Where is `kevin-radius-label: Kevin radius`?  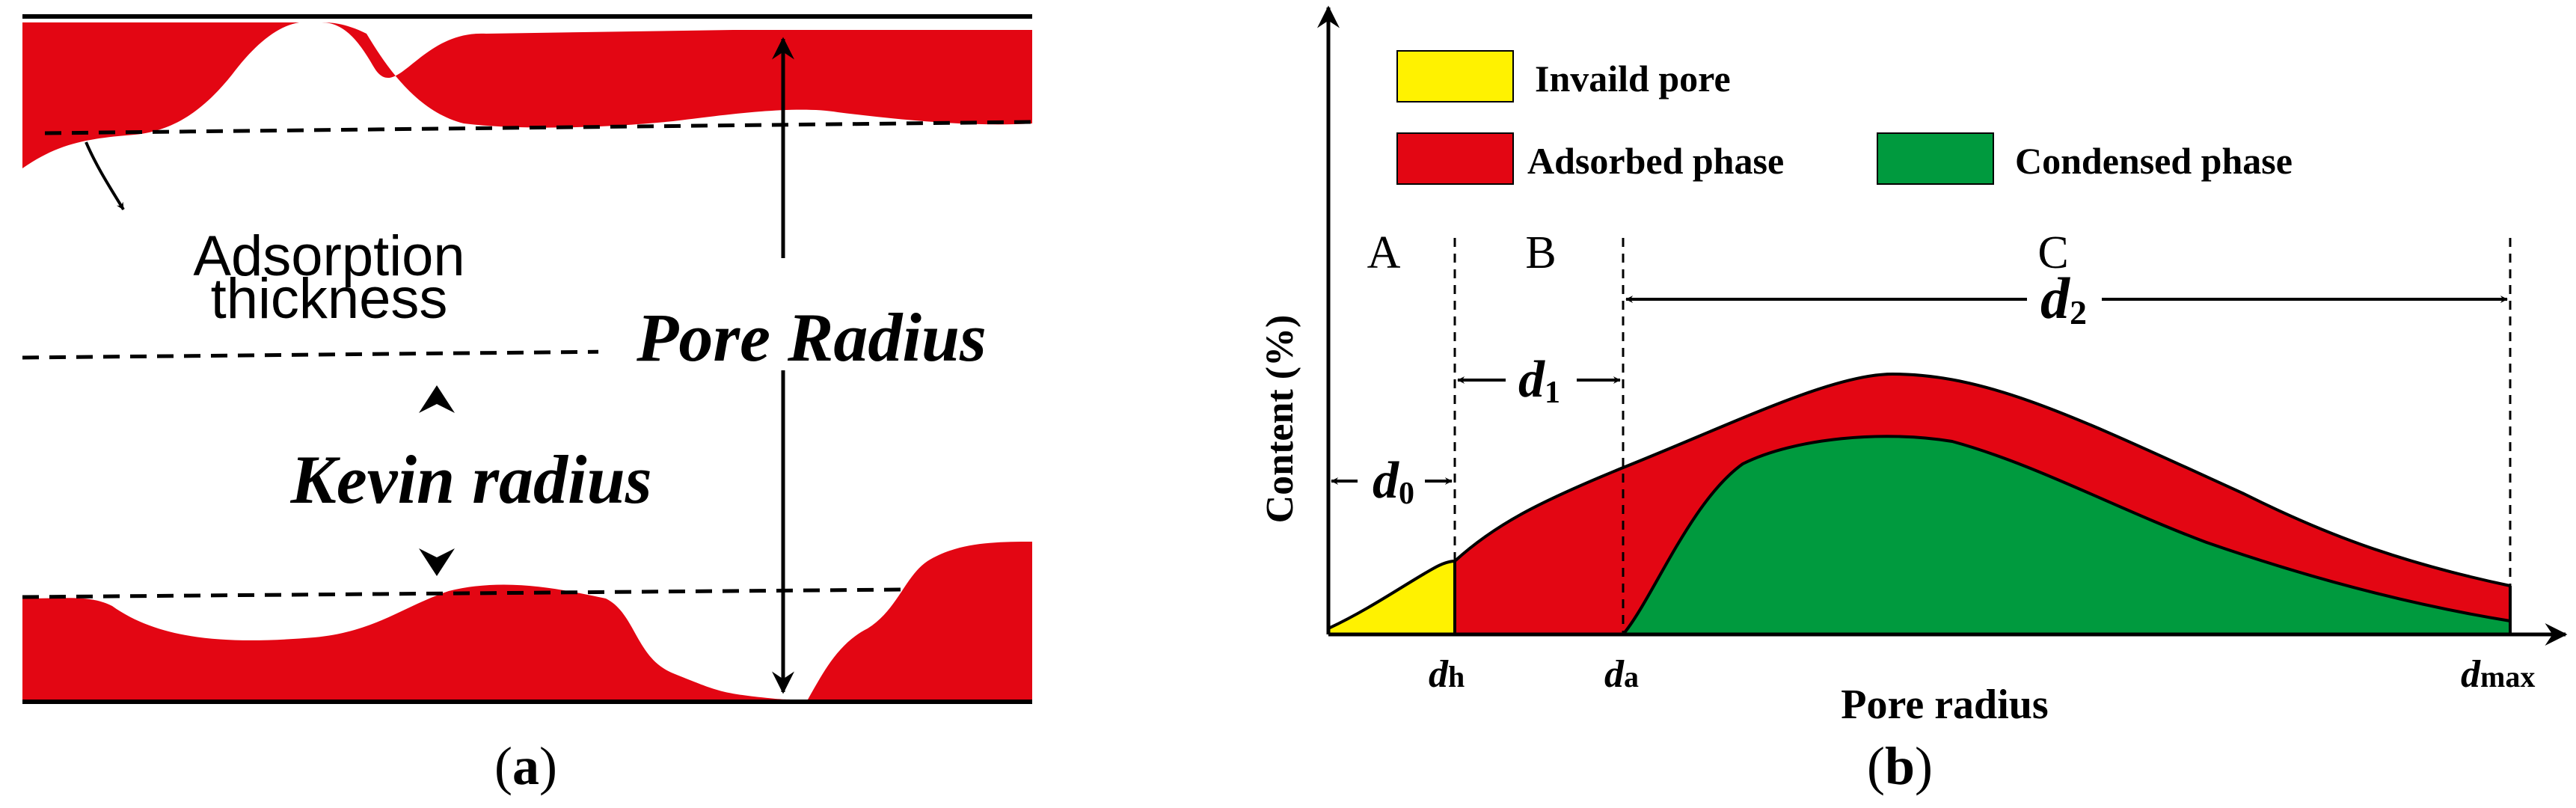
kevin-radius-label: Kevin radius is located at coordinates (470, 479).